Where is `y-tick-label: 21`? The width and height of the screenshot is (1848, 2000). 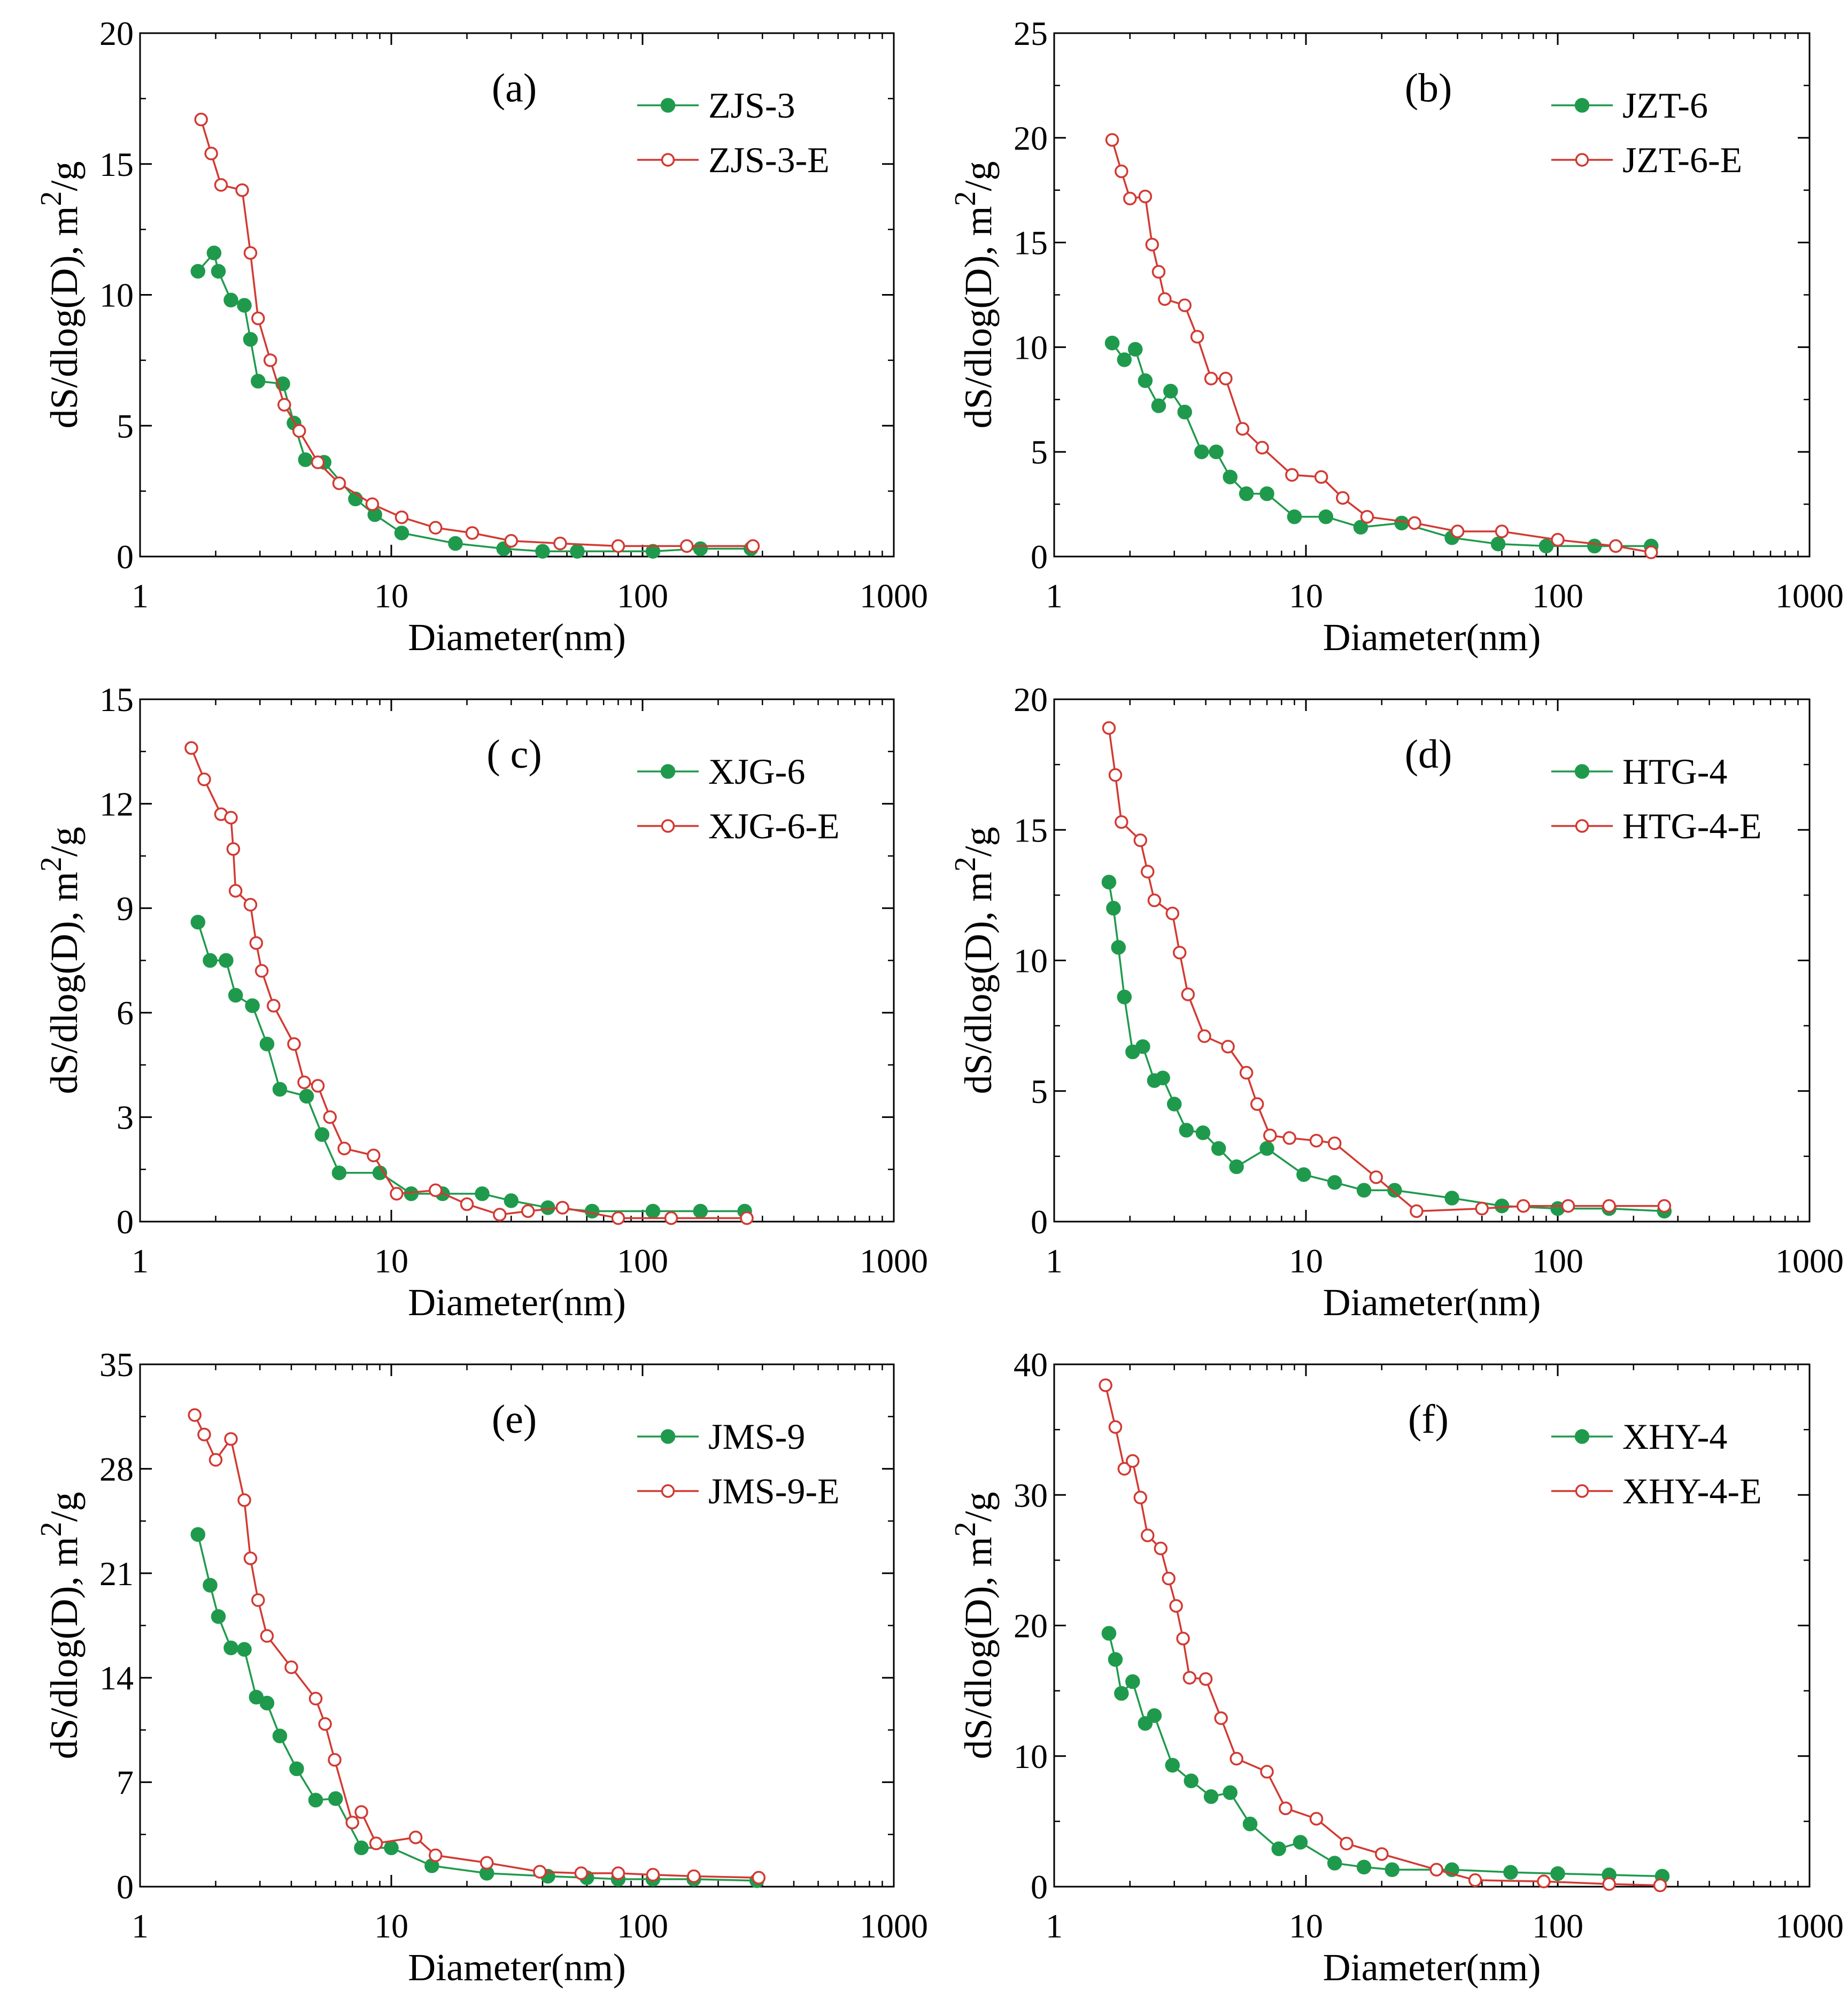
y-tick-label: 21 is located at coordinates (116, 1574).